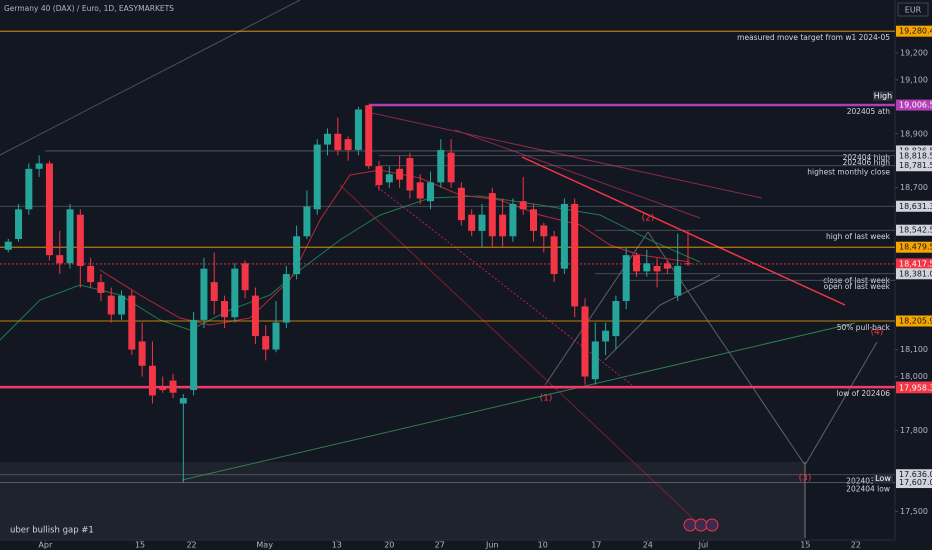  What do you see at coordinates (848, 172) in the screenshot?
I see `level-note: highest monthly close` at bounding box center [848, 172].